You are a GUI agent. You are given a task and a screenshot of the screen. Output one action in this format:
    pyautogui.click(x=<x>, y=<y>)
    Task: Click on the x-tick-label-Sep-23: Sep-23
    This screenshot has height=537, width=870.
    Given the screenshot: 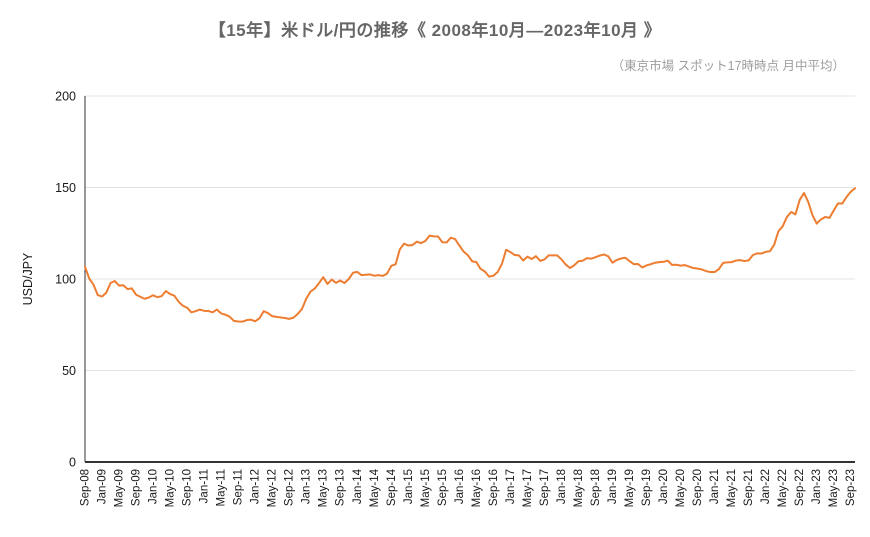 What is the action you would take?
    pyautogui.click(x=851, y=487)
    